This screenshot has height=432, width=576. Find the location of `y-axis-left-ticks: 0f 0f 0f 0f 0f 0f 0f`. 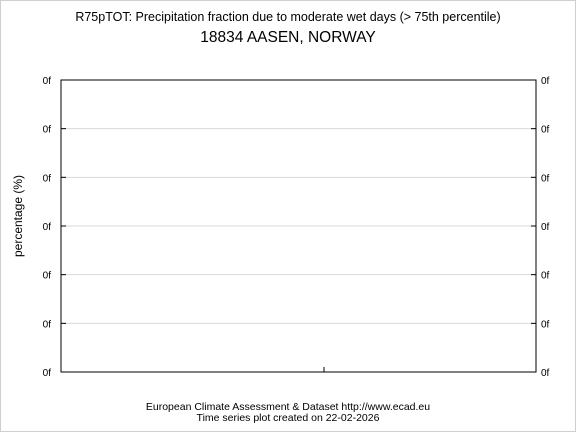

y-axis-left-ticks: 0f 0f 0f 0f 0f 0f 0f is located at coordinates (54, 227).